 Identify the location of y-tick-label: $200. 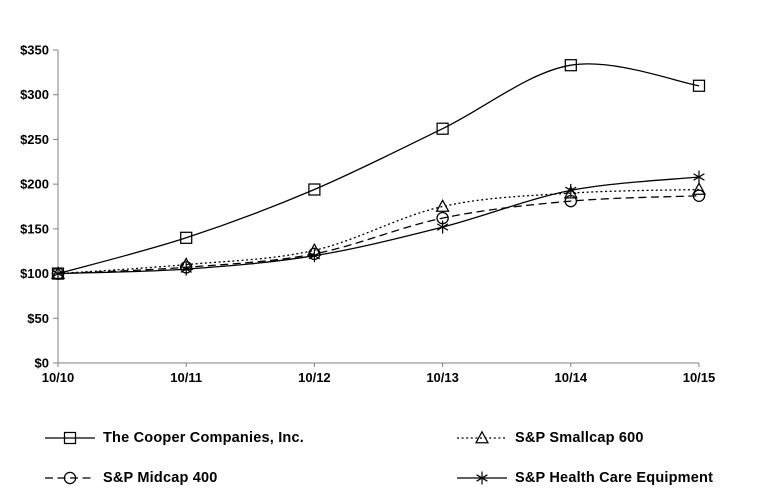
(34, 184).